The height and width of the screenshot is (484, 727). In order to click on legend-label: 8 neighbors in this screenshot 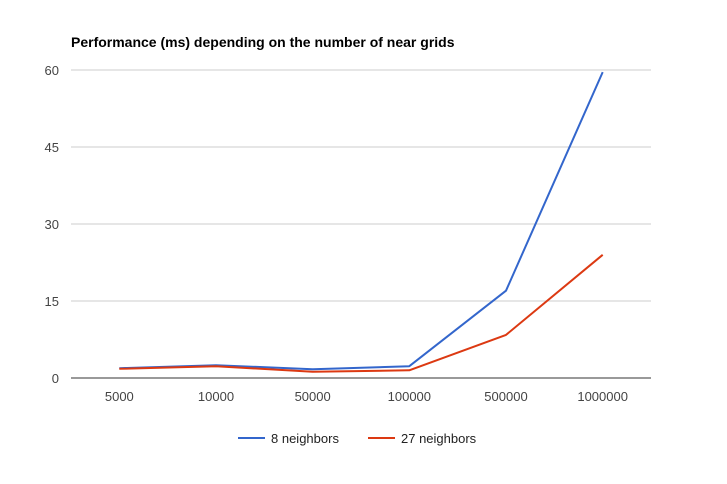, I will do `click(305, 438)`.